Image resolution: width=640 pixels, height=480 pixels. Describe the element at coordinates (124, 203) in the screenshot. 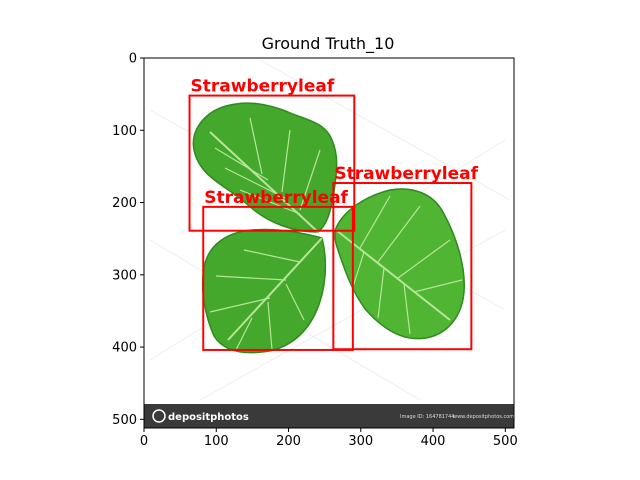

I see `y-tick-label: 200` at that location.